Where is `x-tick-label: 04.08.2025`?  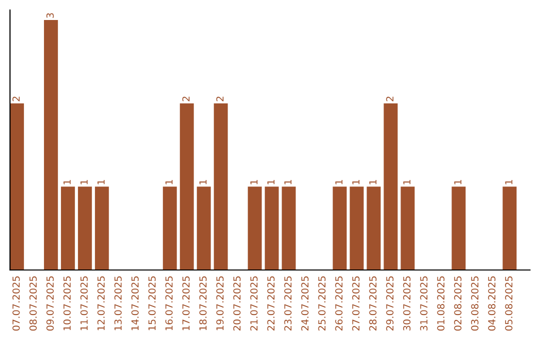
x-tick-label: 04.08.2025 is located at coordinates (492, 303).